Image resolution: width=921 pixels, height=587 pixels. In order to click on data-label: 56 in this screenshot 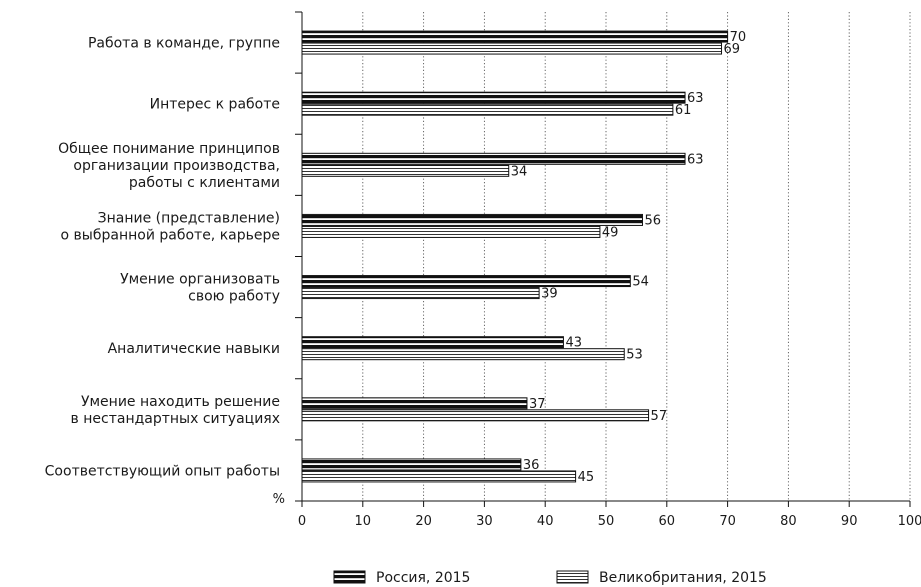, I will do `click(652, 220)`.